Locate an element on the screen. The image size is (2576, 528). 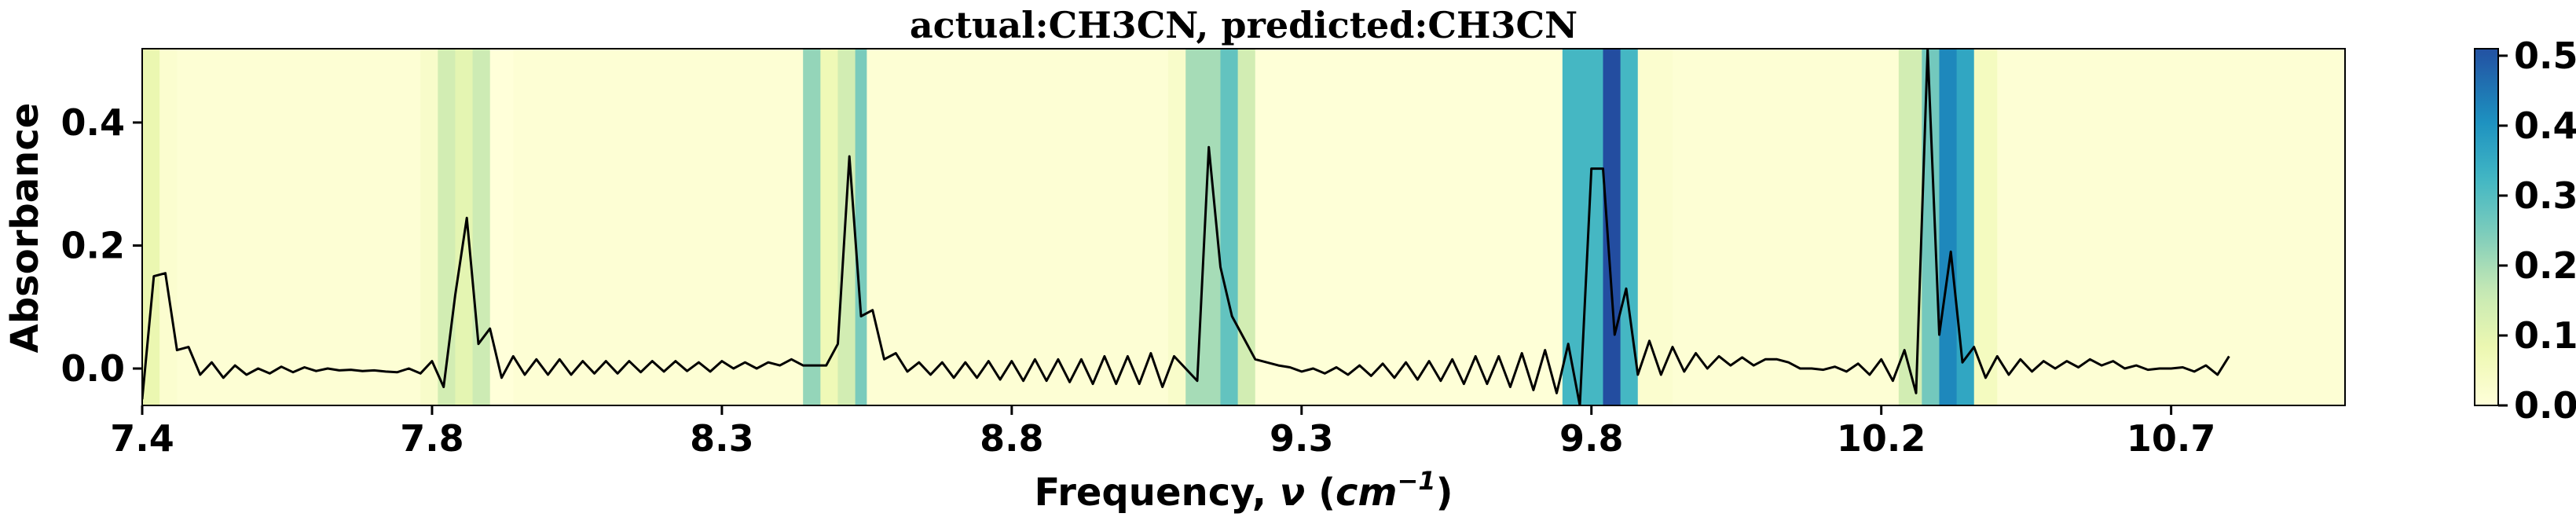
x-axis-label: Frequency, ν (cm−1) is located at coordinates (1243, 490).